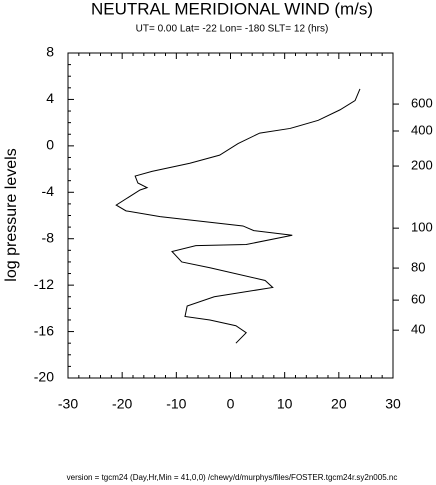 This screenshot has height=485, width=436. Describe the element at coordinates (68, 404) in the screenshot. I see `x-tick-label: -30` at that location.